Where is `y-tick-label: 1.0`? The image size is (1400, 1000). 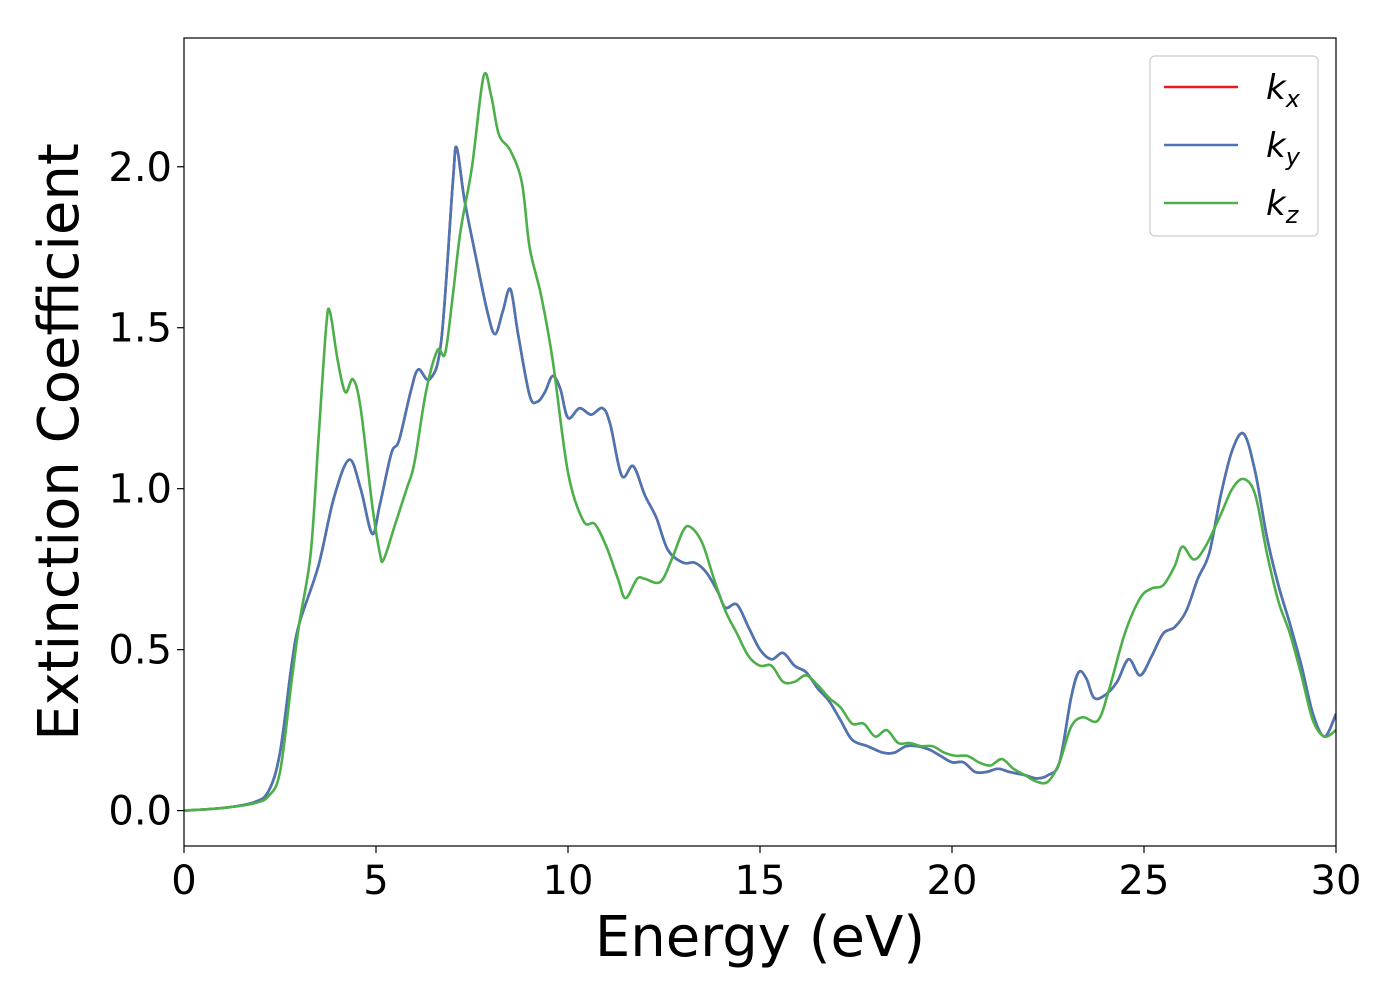 y-tick-label: 1.0 is located at coordinates (140, 490).